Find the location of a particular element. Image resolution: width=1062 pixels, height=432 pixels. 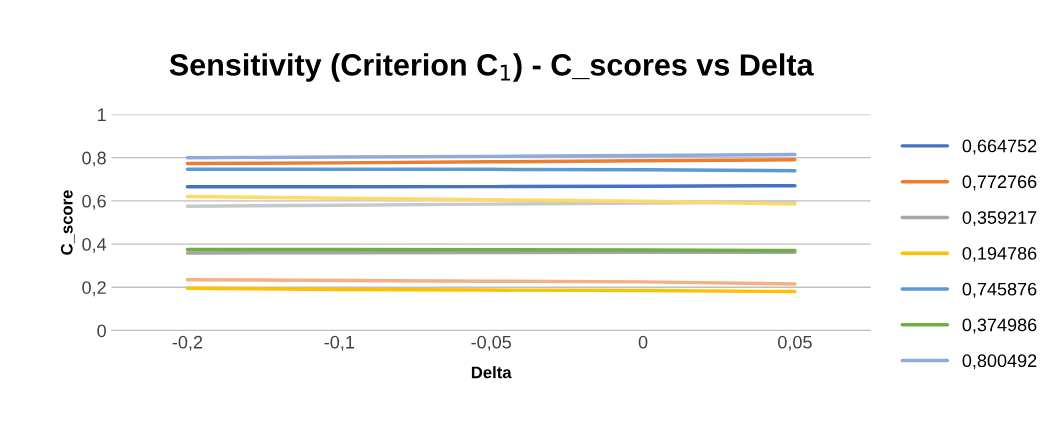

y-tick-label: 0,2 is located at coordinates (94, 289).